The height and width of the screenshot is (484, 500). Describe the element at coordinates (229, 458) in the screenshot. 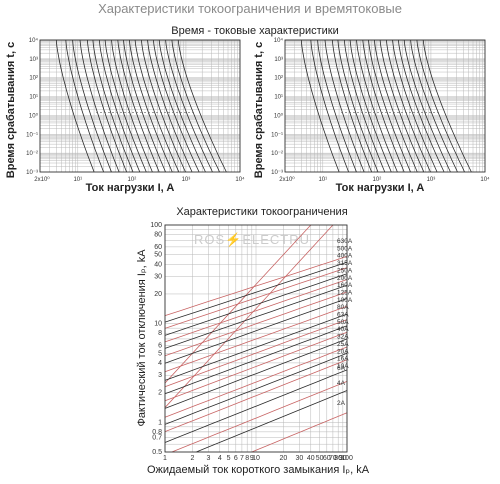

I see `x-tick-label: 5` at that location.